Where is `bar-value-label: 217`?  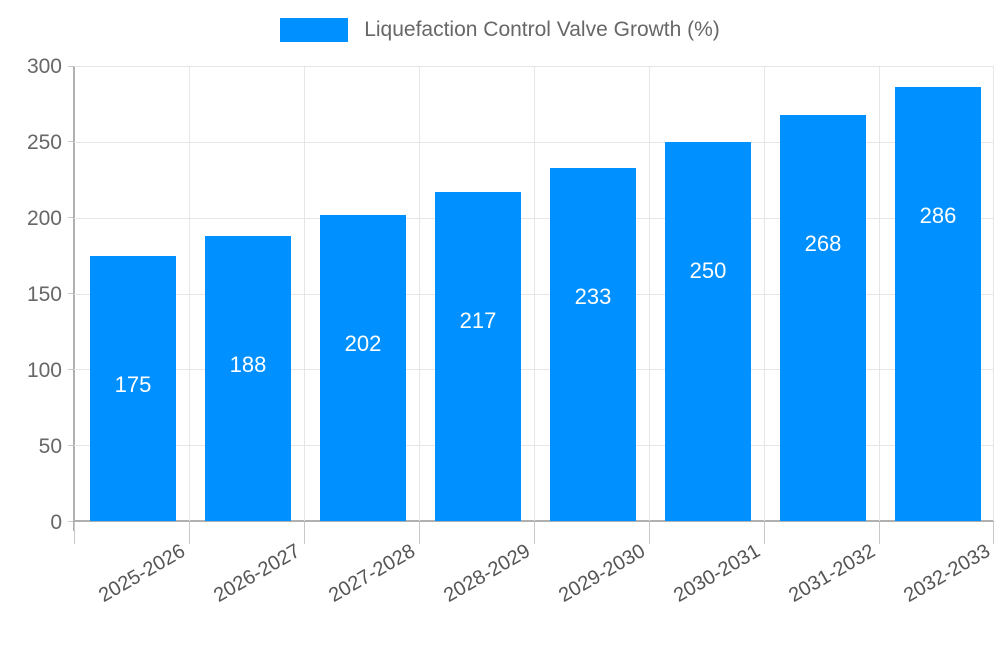 bar-value-label: 217 is located at coordinates (478, 320).